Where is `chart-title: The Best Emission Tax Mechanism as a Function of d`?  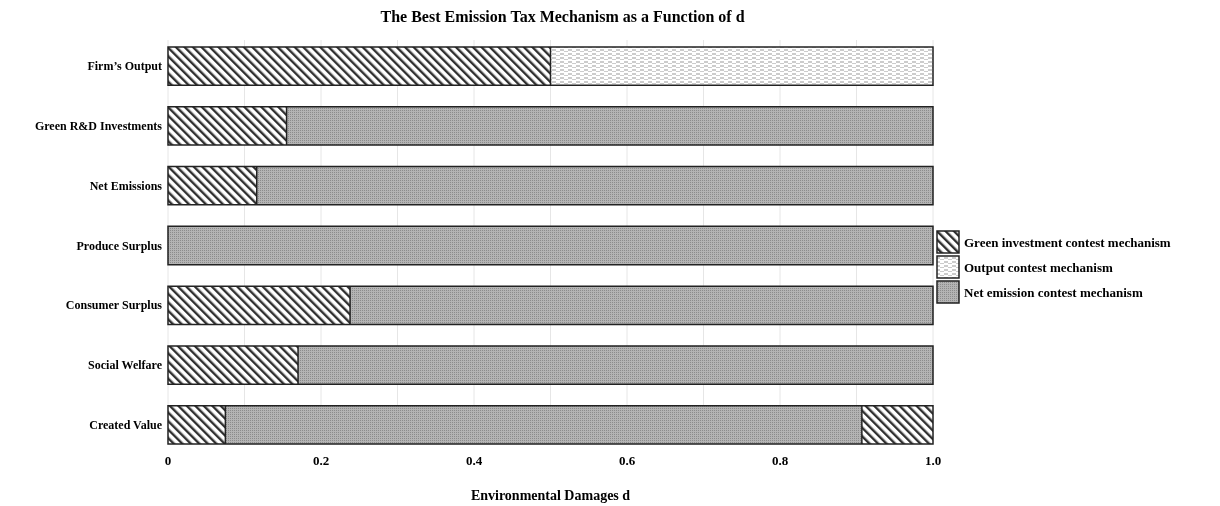
chart-title: The Best Emission Tax Mechanism as a Function of d is located at coordinates (562, 16).